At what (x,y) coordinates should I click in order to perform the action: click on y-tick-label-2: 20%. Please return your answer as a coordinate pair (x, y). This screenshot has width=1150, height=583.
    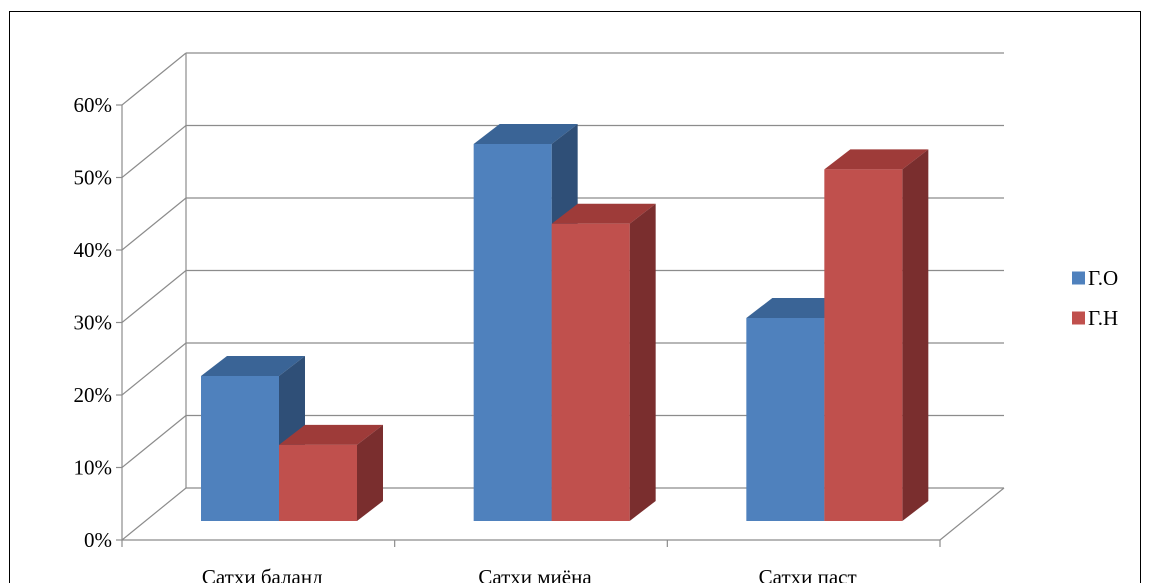
    Looking at the image, I should click on (93, 395).